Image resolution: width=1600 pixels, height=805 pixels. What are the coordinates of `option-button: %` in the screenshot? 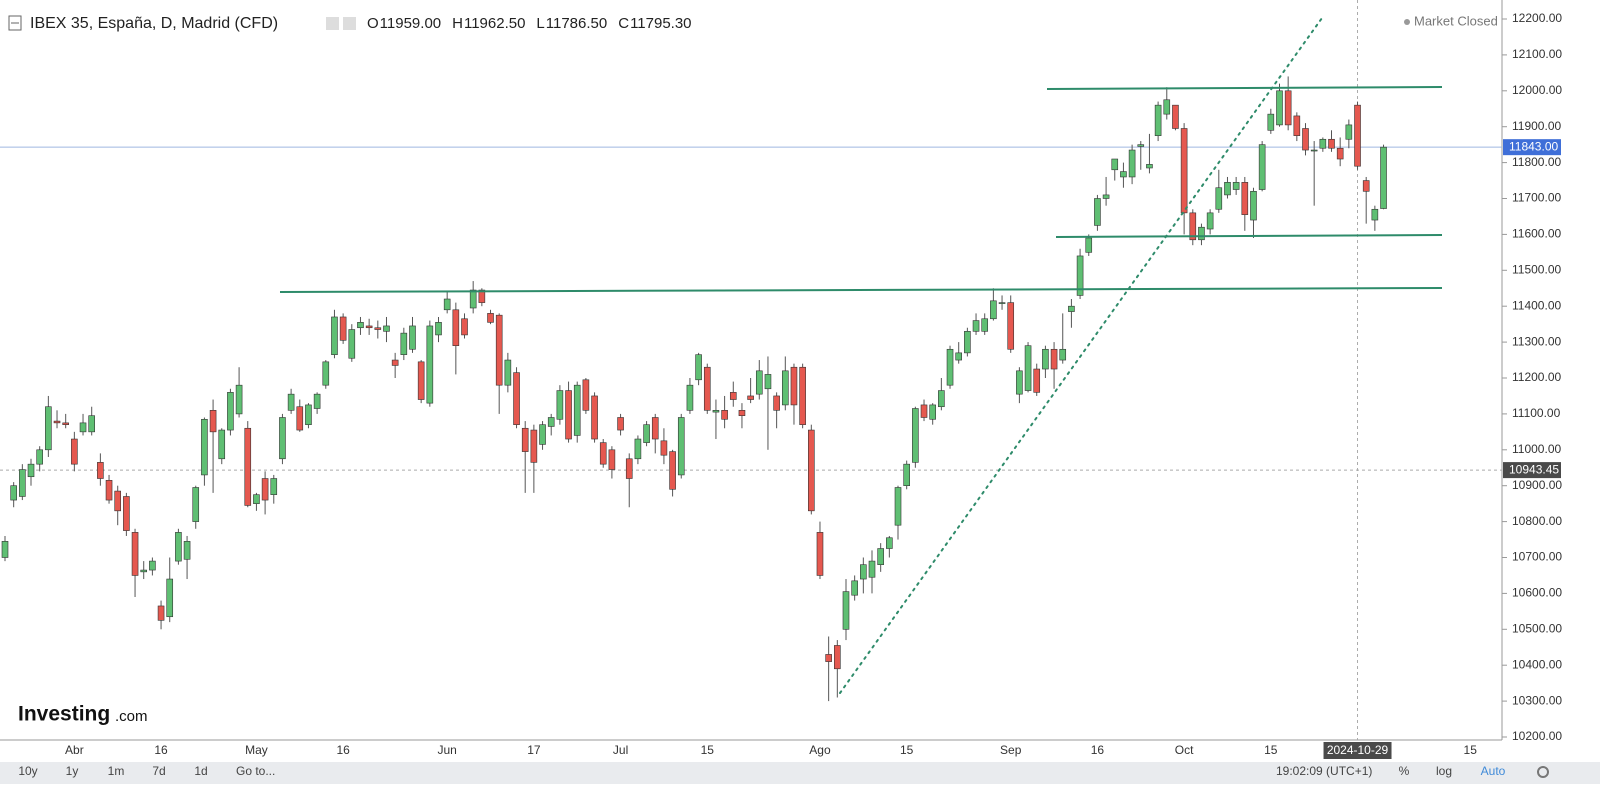 It's located at (1404, 771).